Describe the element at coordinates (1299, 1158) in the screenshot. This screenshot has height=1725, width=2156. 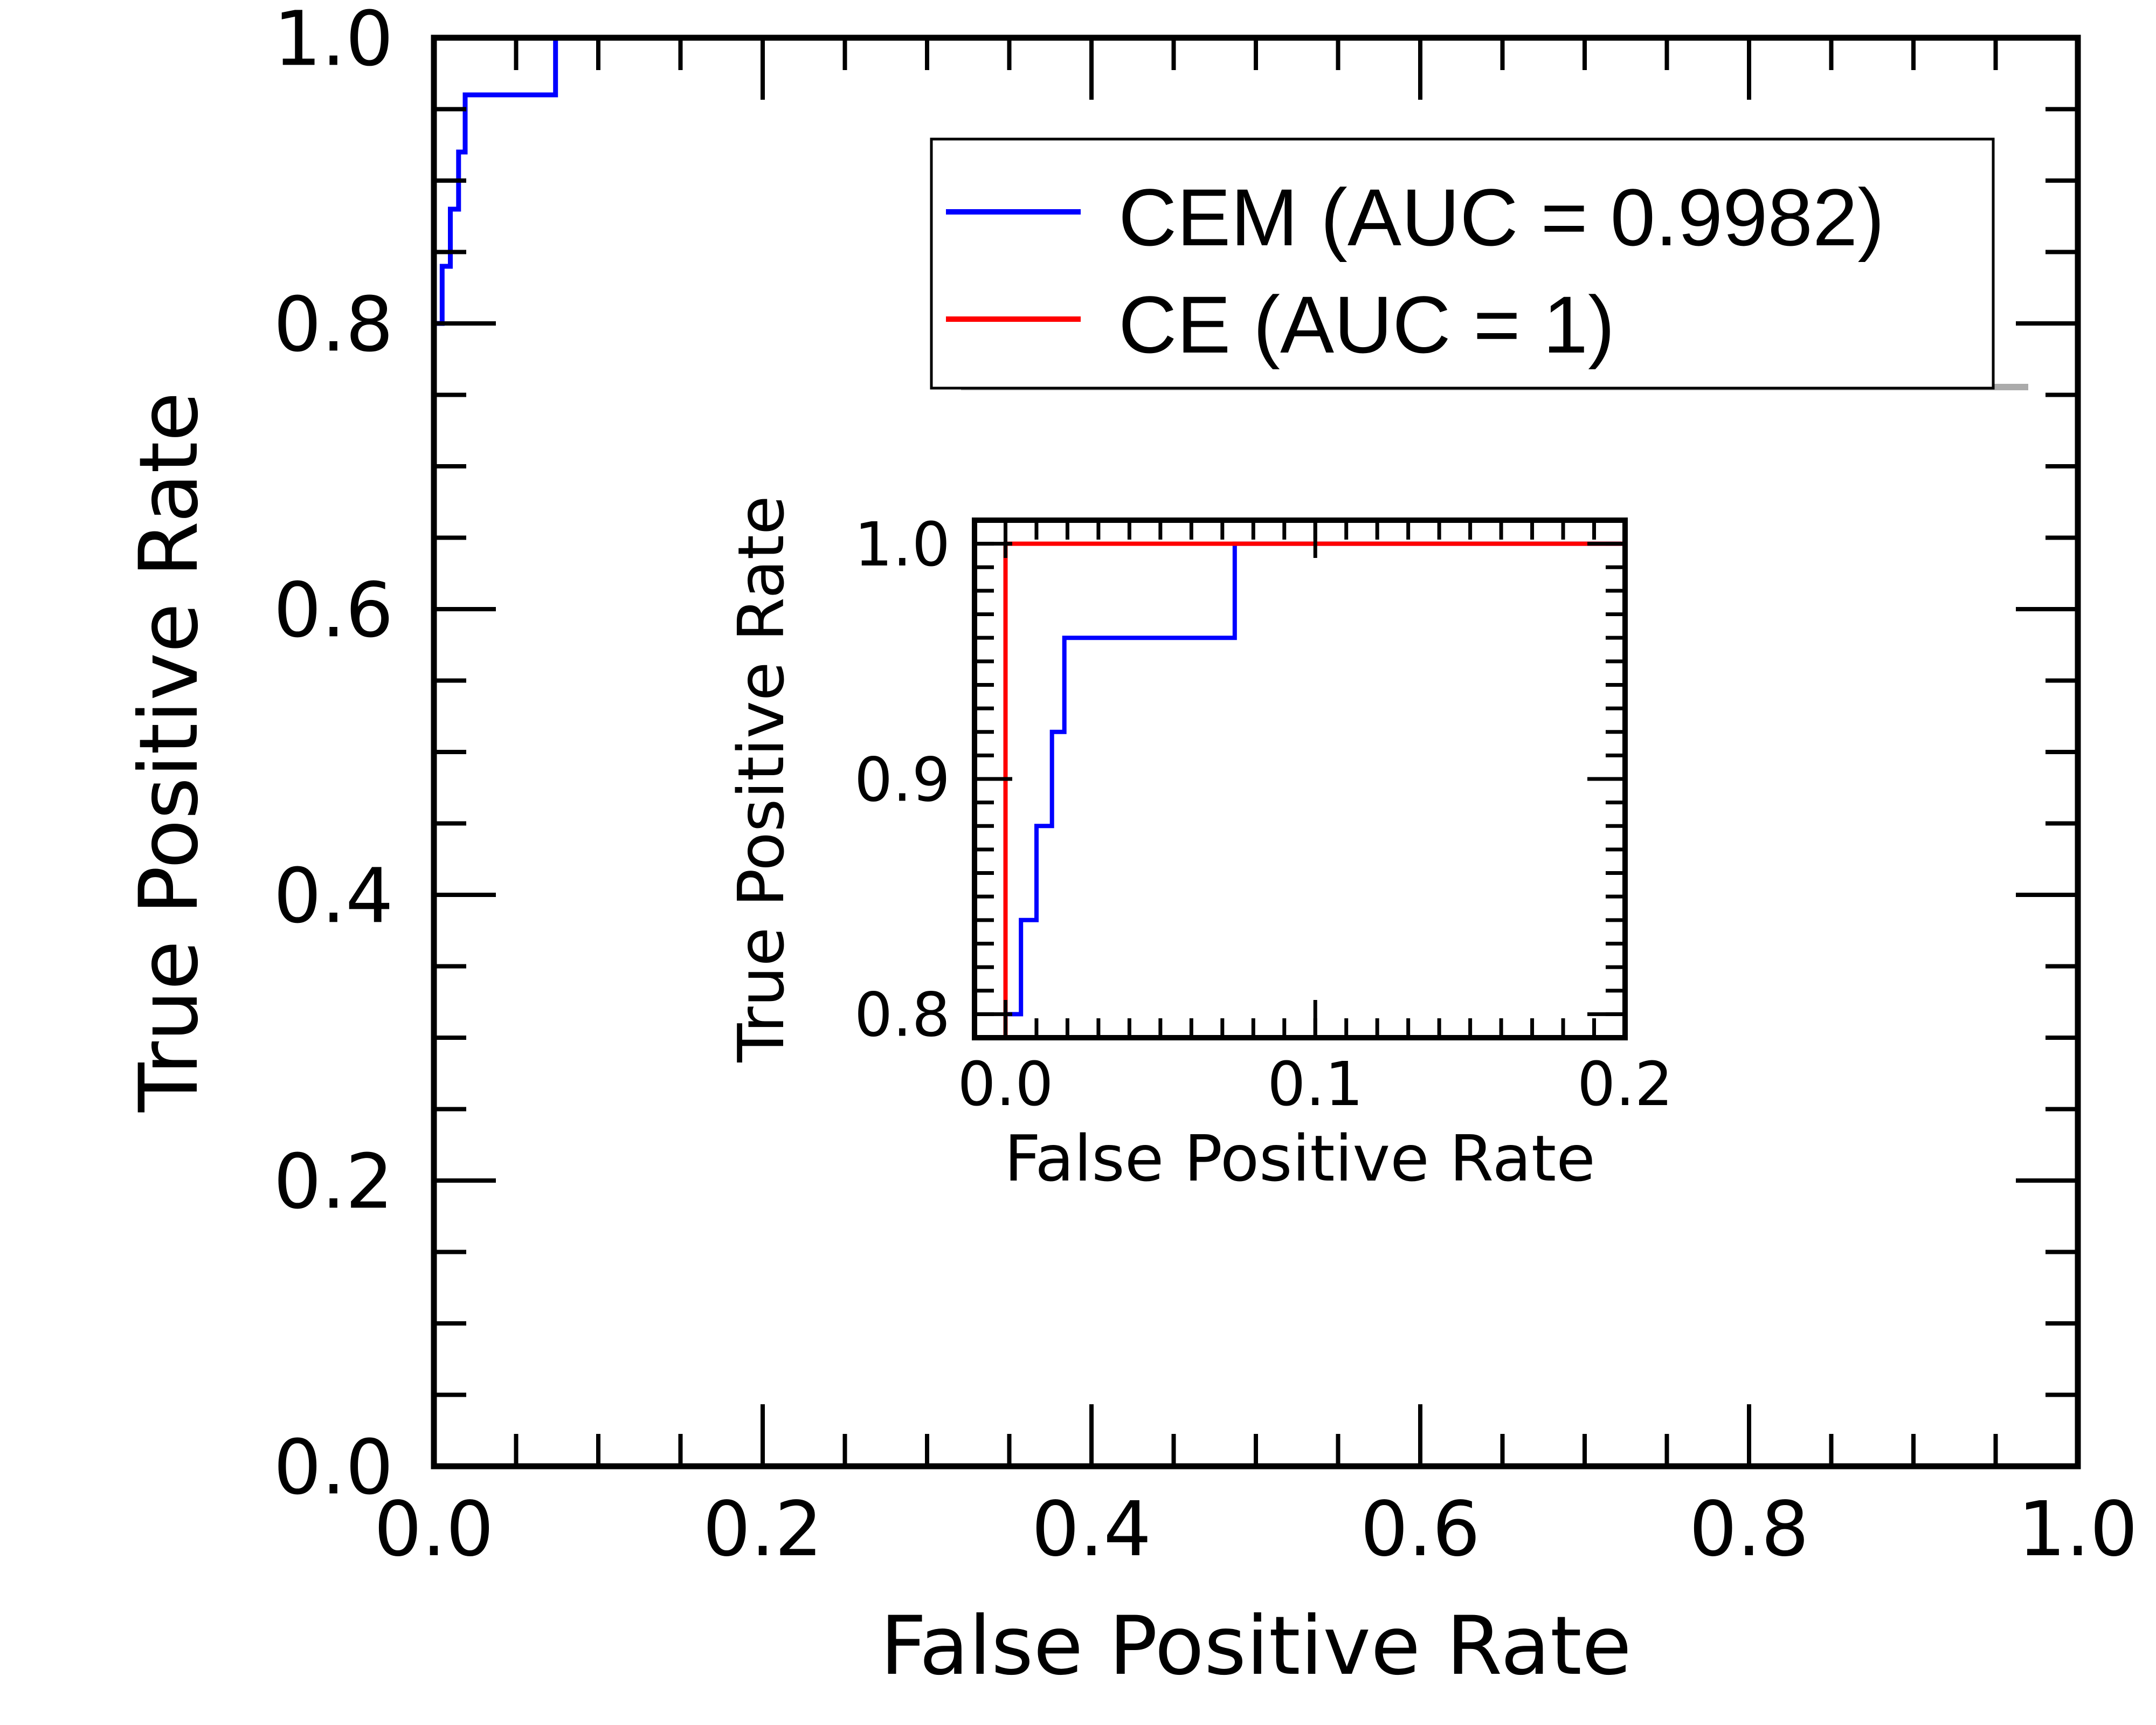
I see `inset-x-axis-label: False Positive Rate` at that location.